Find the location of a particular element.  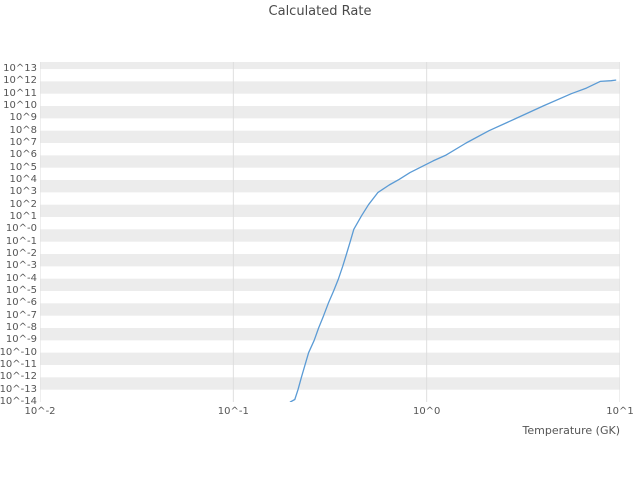

y-tick-label: 10^1 is located at coordinates (23, 216).